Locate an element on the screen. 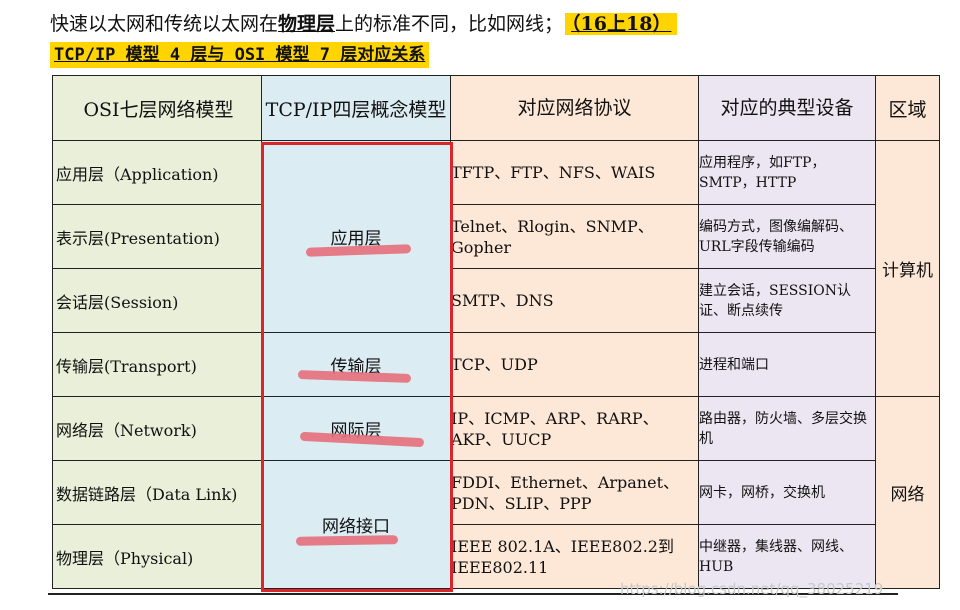 This screenshot has height=610, width=960. protocol-cell: Telnet、Rlogin、SNMP、Gopher is located at coordinates (574, 236).